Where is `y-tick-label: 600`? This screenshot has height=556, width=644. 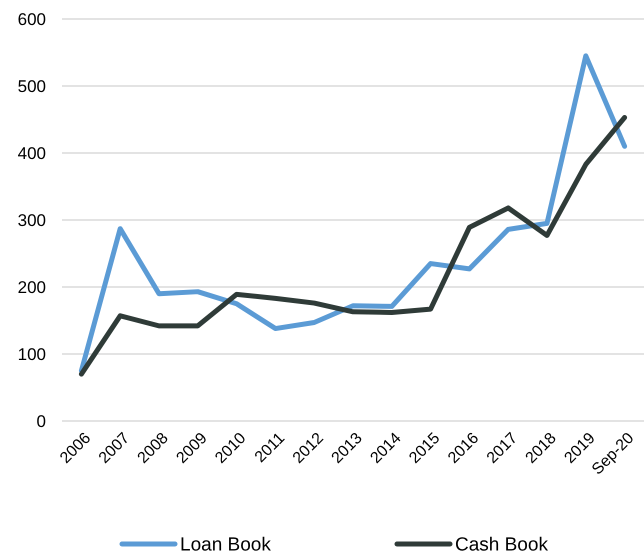 y-tick-label: 600 is located at coordinates (32, 19).